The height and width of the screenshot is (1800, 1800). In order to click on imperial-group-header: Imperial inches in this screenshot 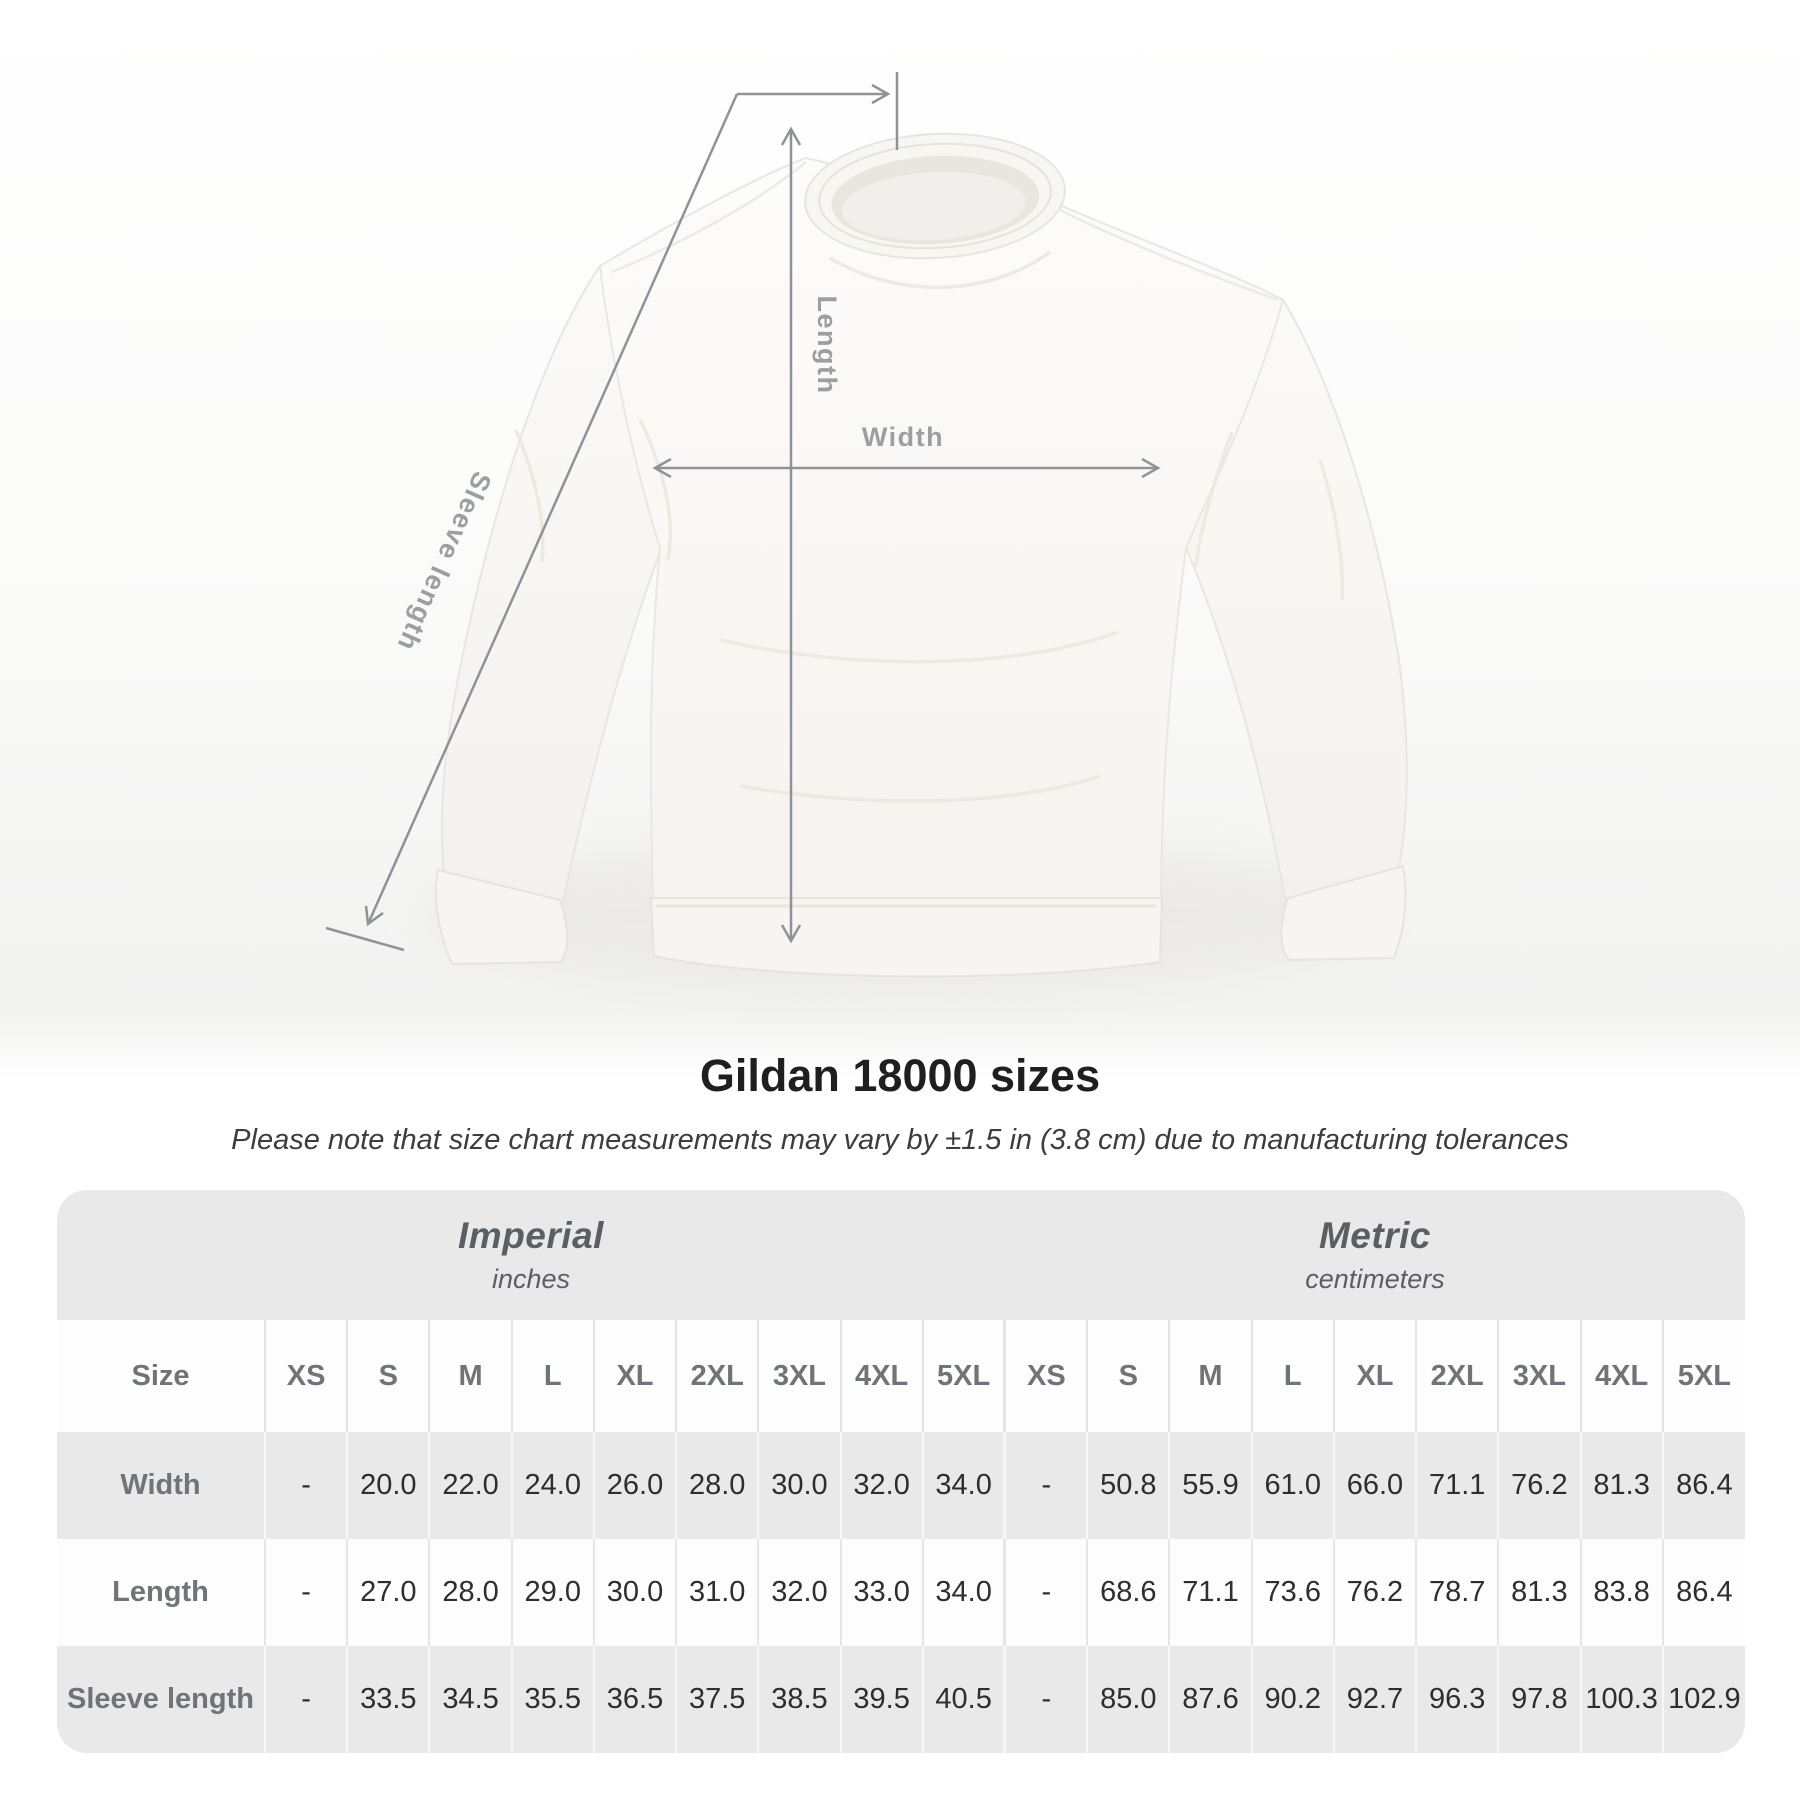, I will do `click(531, 1255)`.